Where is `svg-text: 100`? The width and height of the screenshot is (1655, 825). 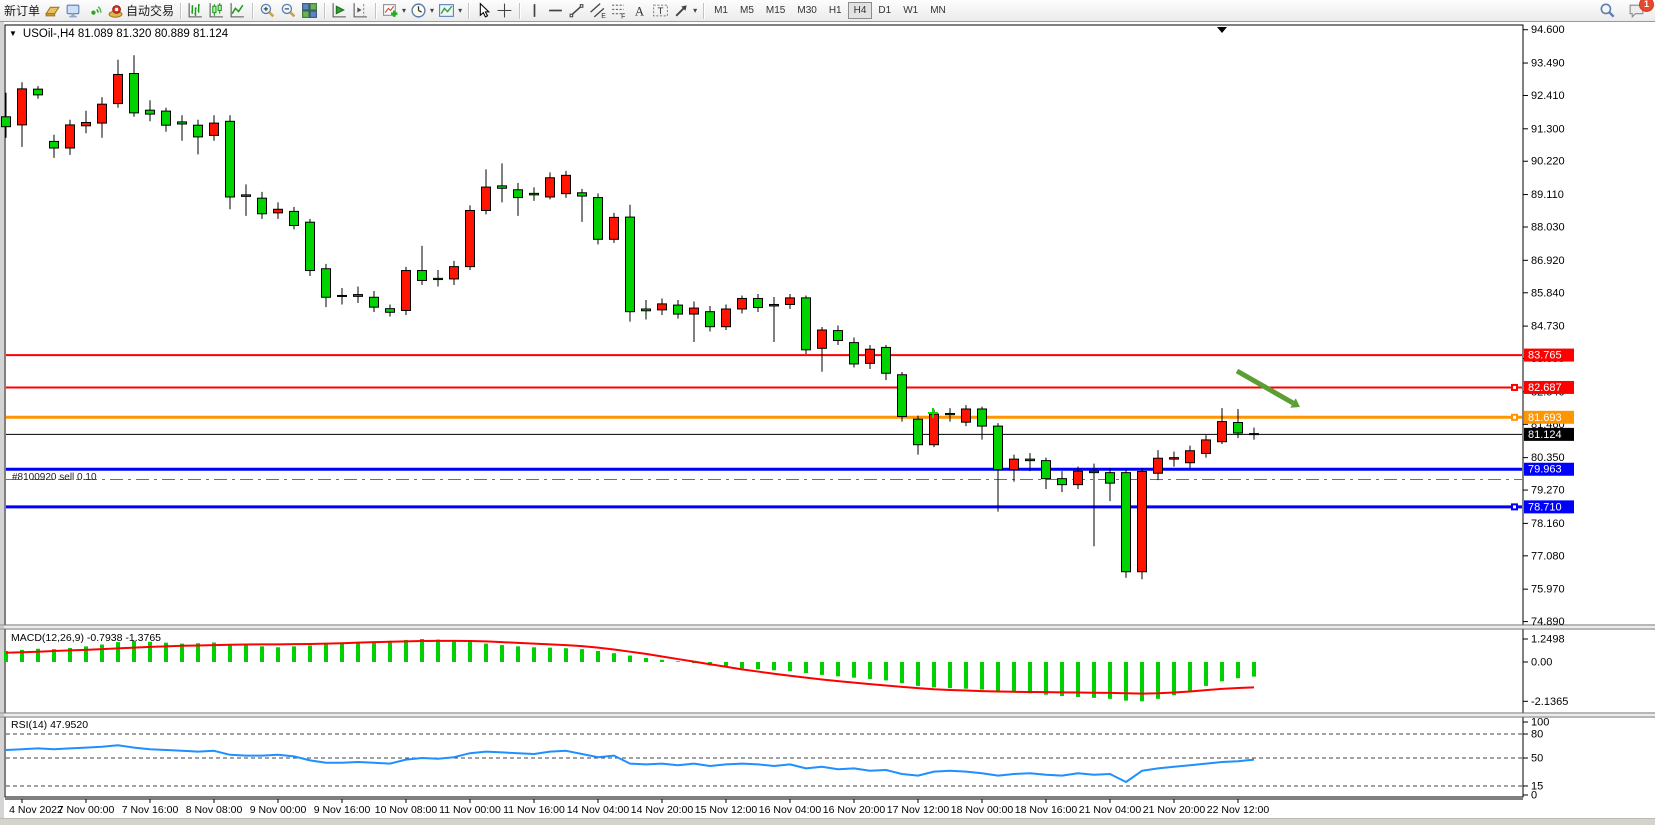
svg-text: 100 is located at coordinates (1540, 723).